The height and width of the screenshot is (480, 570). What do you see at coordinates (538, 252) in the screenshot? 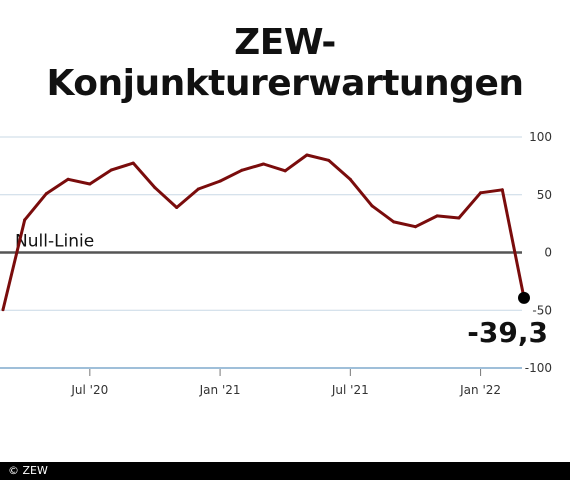
I see `y-axis-ticks: 100 50 0 -50 -100` at bounding box center [538, 252].